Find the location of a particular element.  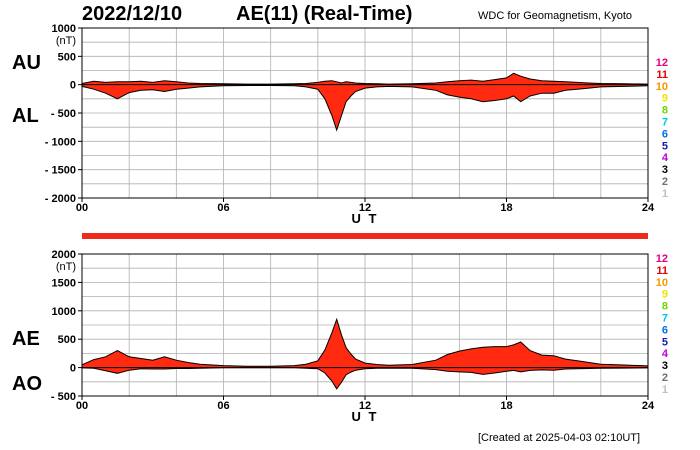

al-label: AL is located at coordinates (25, 116).